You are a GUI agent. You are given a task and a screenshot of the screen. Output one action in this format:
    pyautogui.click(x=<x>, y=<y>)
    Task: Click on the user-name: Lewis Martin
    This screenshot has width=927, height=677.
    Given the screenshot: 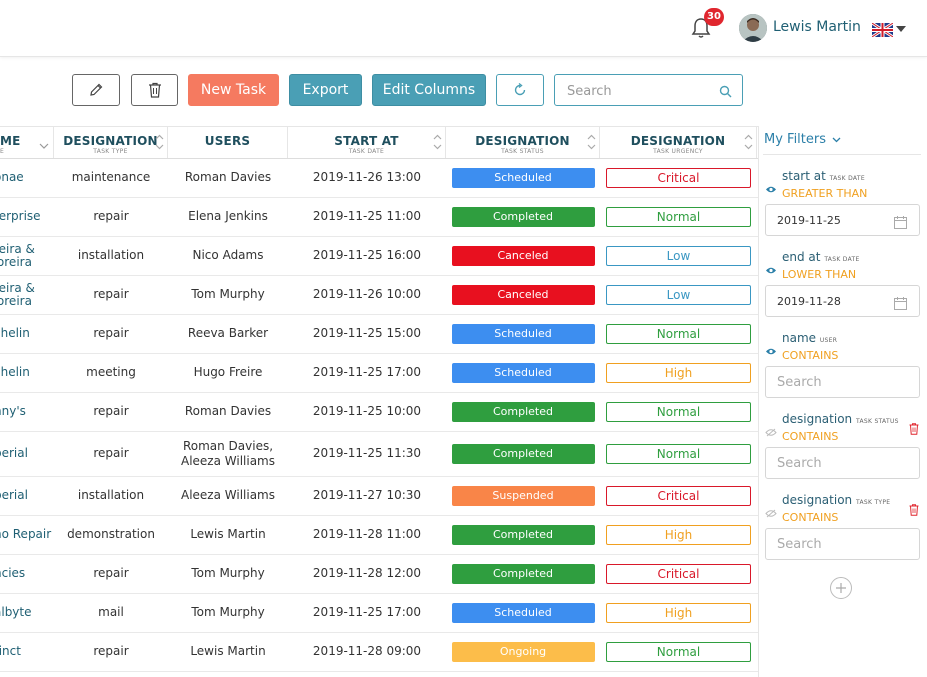 What is the action you would take?
    pyautogui.click(x=817, y=27)
    